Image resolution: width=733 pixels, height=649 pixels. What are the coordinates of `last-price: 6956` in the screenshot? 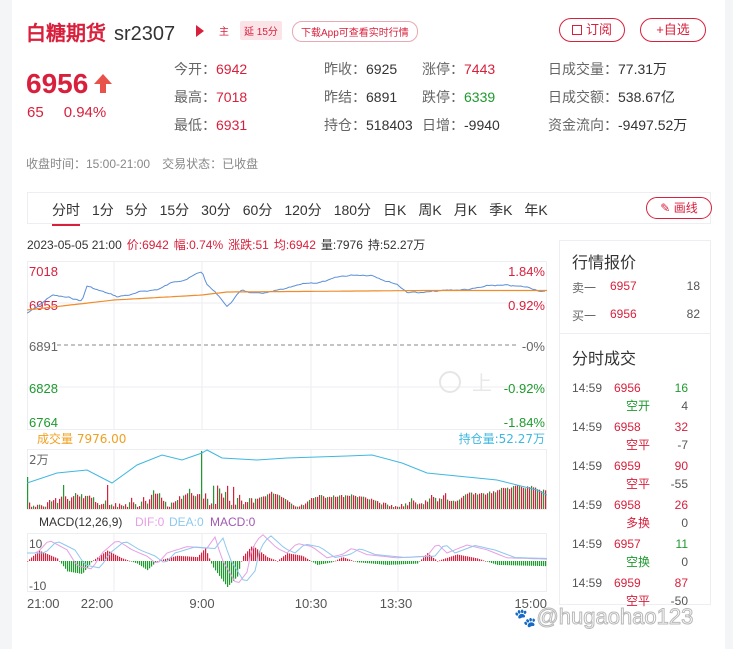 It's located at (69, 84).